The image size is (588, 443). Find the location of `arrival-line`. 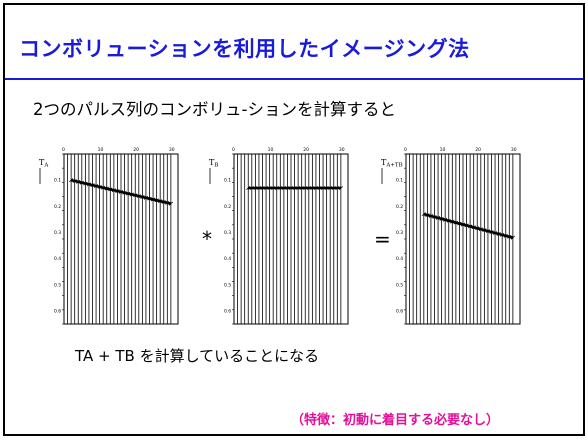

arrival-line is located at coordinates (468, 225).